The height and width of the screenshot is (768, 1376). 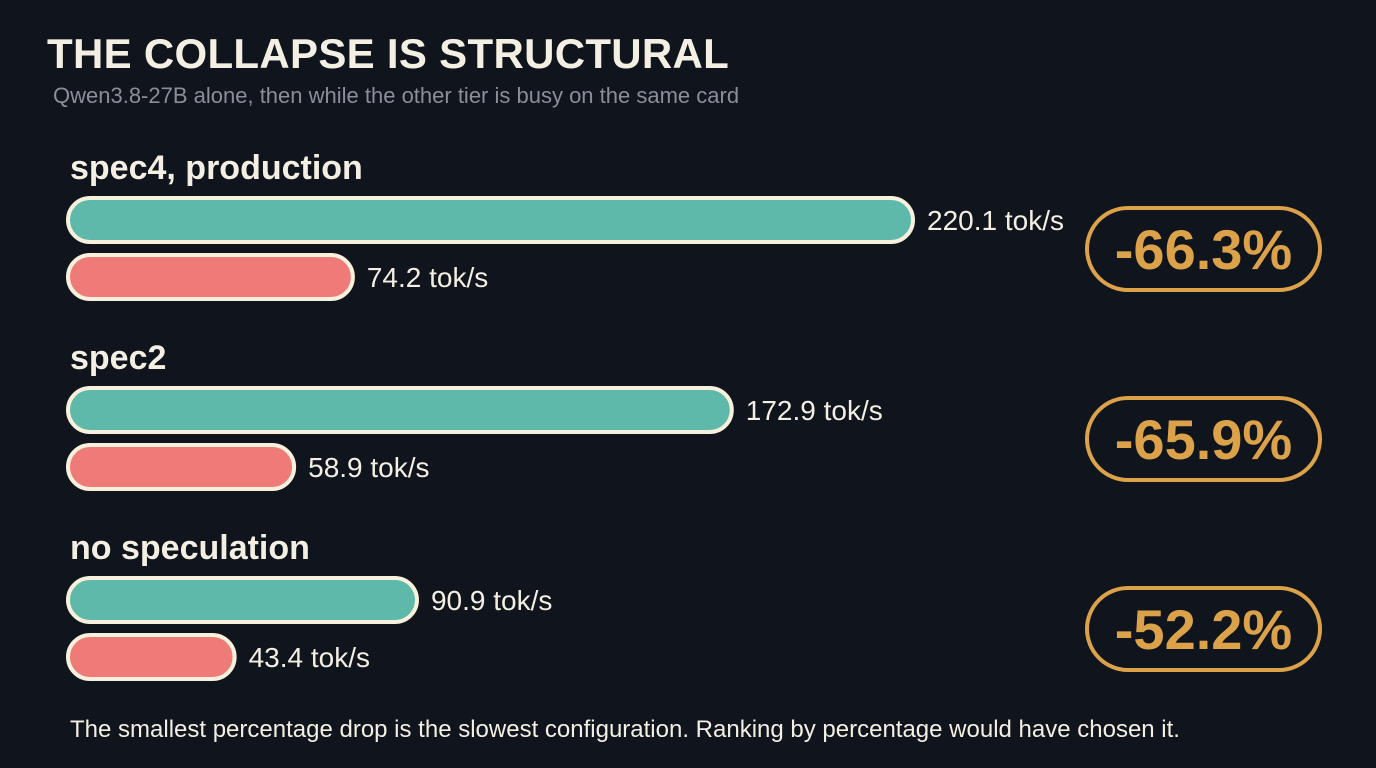 What do you see at coordinates (118, 358) in the screenshot?
I see `category-label: spec2` at bounding box center [118, 358].